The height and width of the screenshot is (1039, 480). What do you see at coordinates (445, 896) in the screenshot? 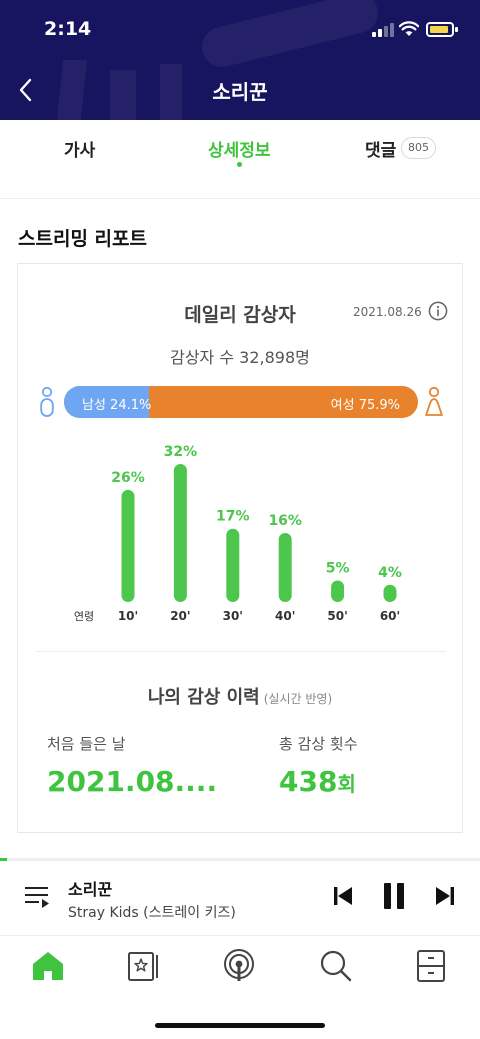
I see `next-track-icon` at bounding box center [445, 896].